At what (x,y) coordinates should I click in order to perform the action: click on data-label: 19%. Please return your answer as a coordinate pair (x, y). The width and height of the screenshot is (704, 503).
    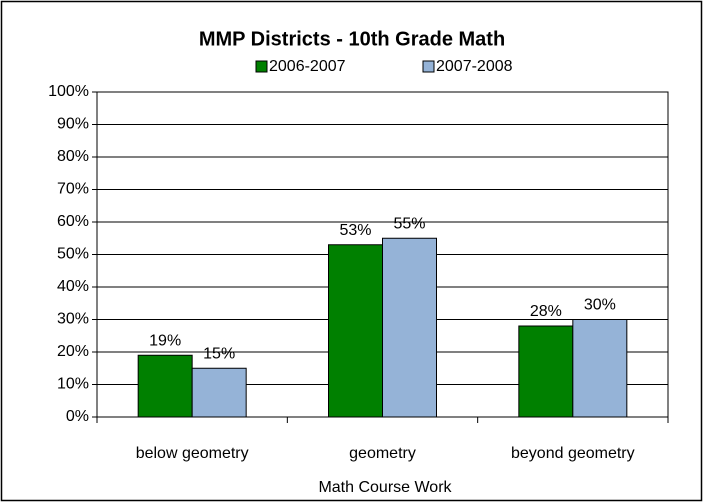
    Looking at the image, I should click on (165, 340).